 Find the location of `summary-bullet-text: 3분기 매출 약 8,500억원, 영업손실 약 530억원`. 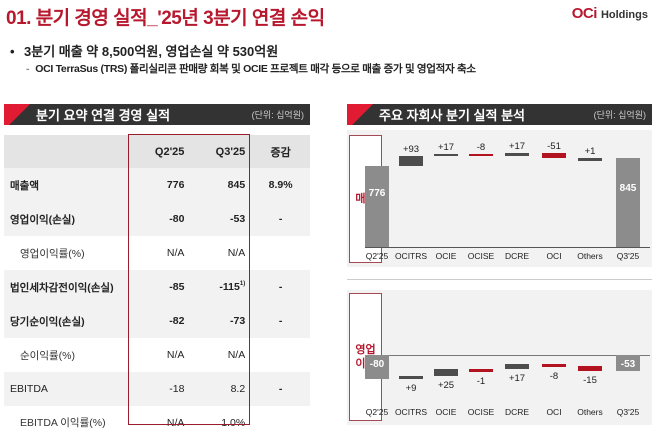

summary-bullet-text: 3분기 매출 약 8,500억원, 영업손실 약 530억원 is located at coordinates (151, 51).